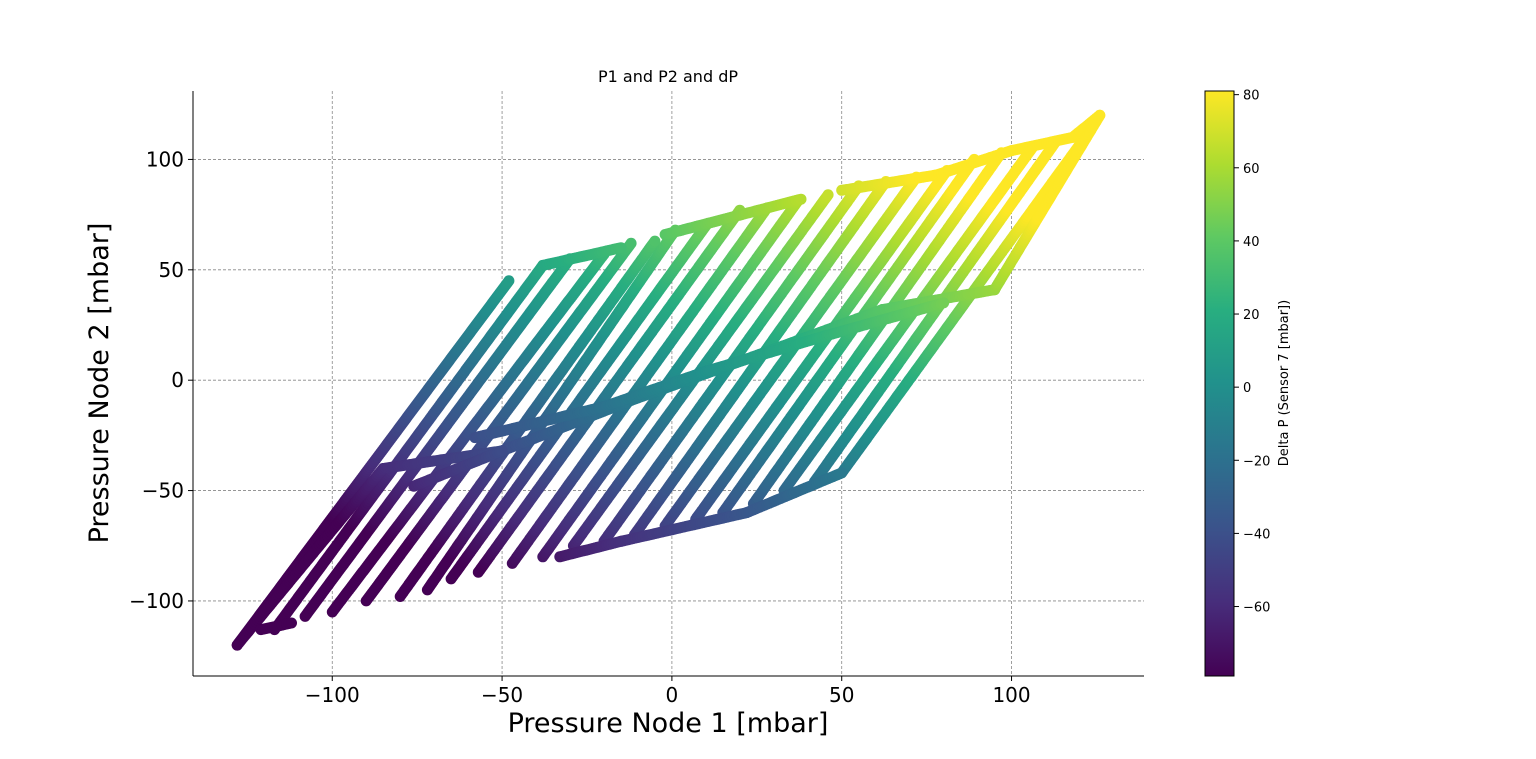 This screenshot has width=1536, height=759. What do you see at coordinates (163, 491) in the screenshot?
I see `y-tick-label: −50` at bounding box center [163, 491].